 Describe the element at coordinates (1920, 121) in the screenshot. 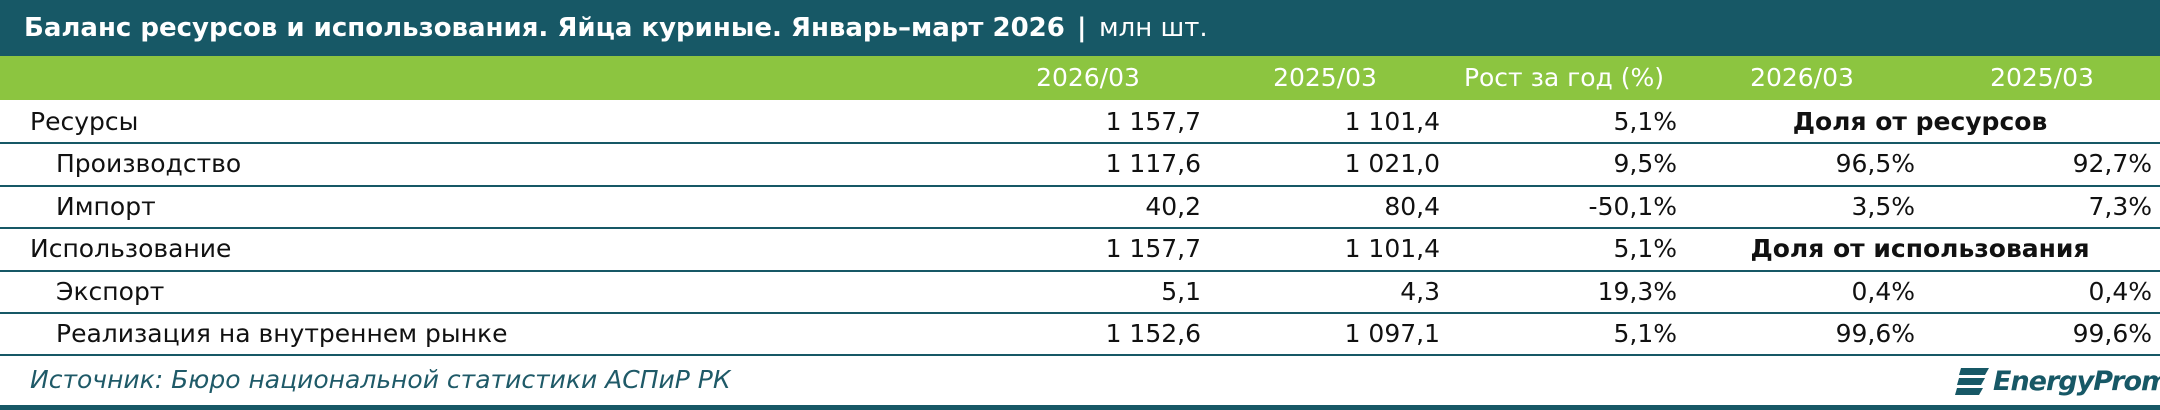

I see `share-title: Доля от ресурсов` at that location.